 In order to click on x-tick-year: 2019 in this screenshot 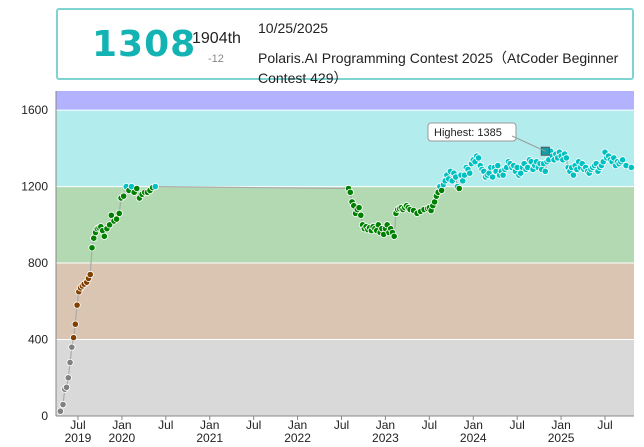, I will do `click(78, 438)`.